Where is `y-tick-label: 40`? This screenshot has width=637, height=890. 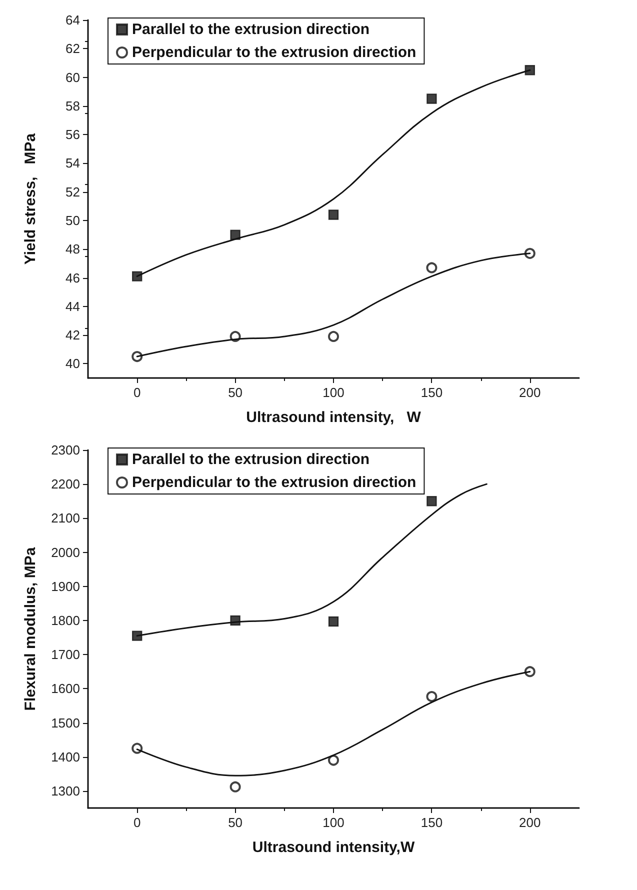
y-tick-label: 40 is located at coordinates (73, 364).